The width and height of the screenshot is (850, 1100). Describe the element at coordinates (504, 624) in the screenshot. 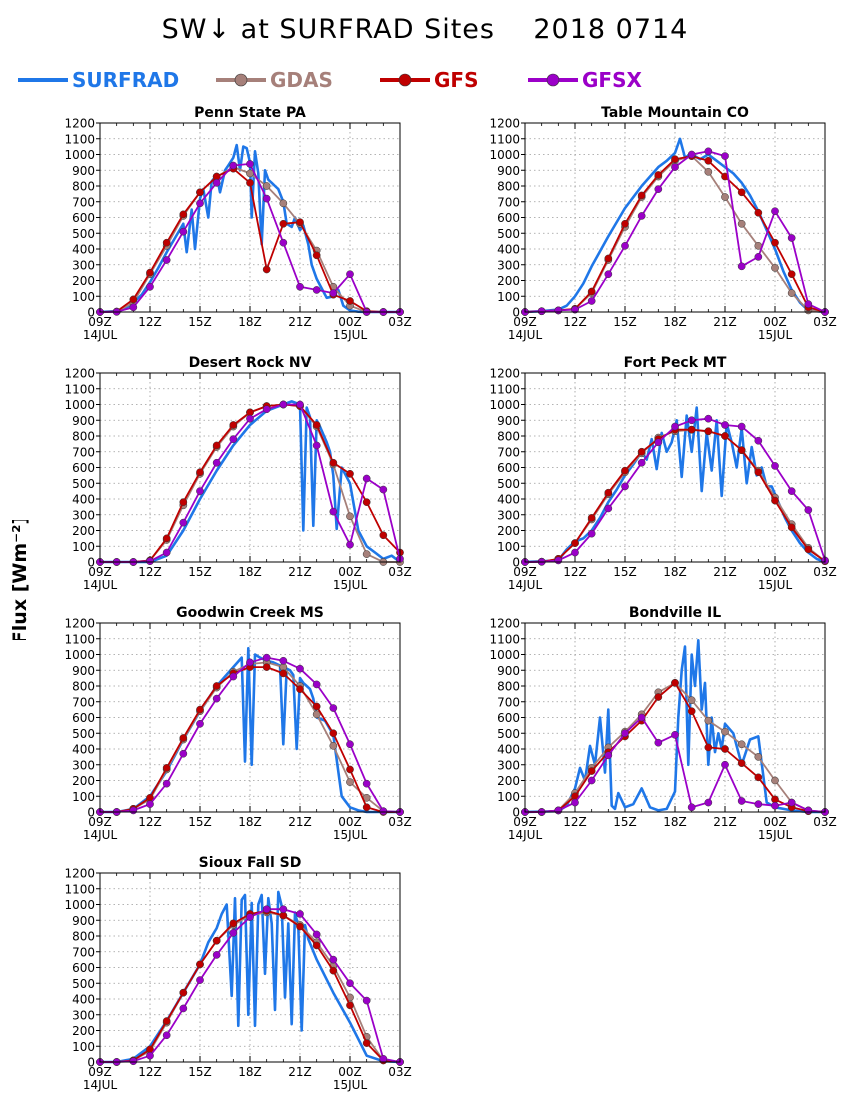

I see `y-tick-label: 1200` at that location.